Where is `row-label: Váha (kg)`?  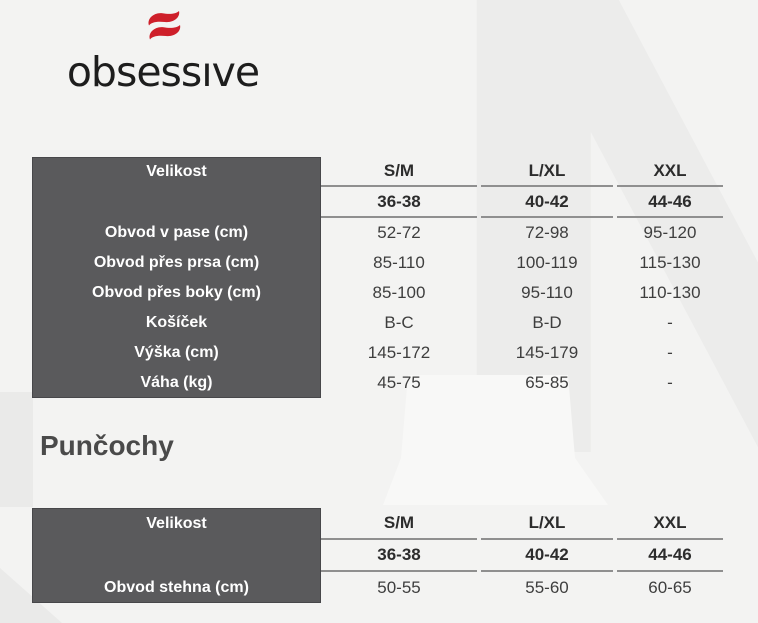 row-label: Váha (kg) is located at coordinates (176, 382).